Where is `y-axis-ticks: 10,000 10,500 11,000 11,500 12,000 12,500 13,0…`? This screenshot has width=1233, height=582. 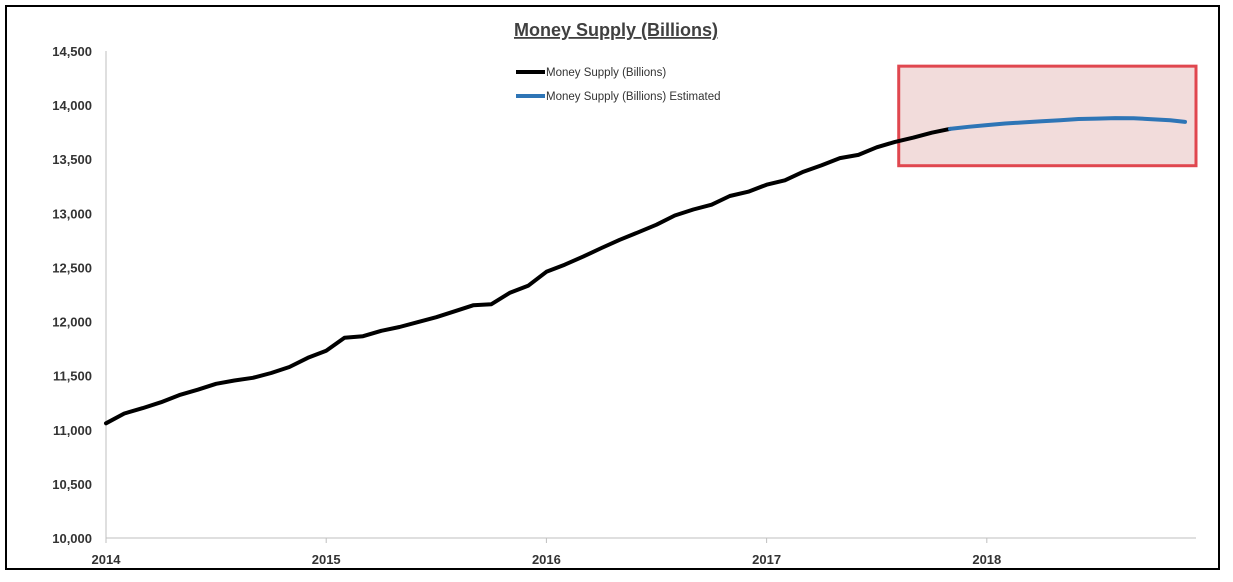 y-axis-ticks: 10,000 10,500 11,000 11,500 12,000 12,500 13,0… is located at coordinates (72, 295).